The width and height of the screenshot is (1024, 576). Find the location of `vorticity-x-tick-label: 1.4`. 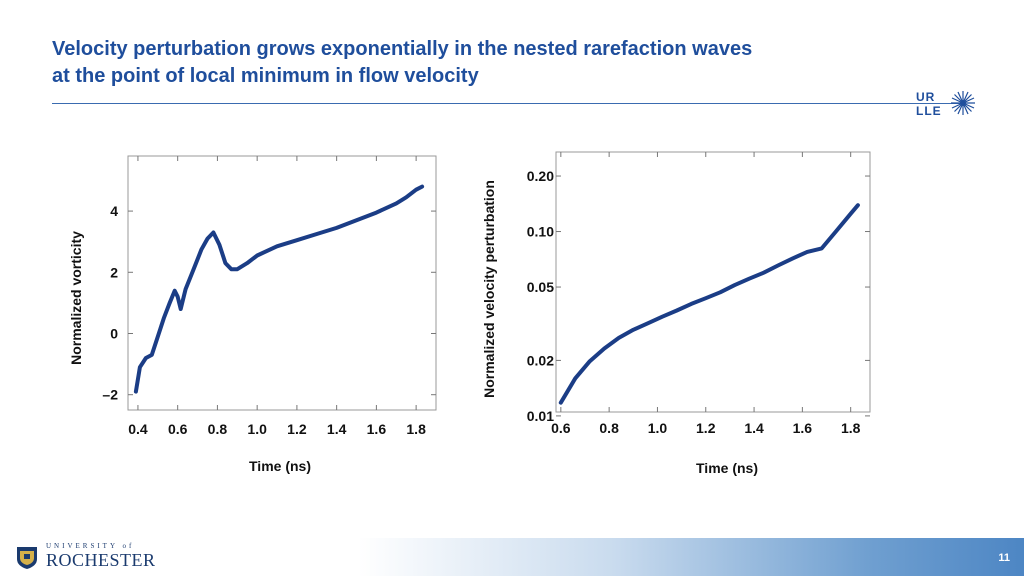

vorticity-x-tick-label: 1.4 is located at coordinates (337, 429).